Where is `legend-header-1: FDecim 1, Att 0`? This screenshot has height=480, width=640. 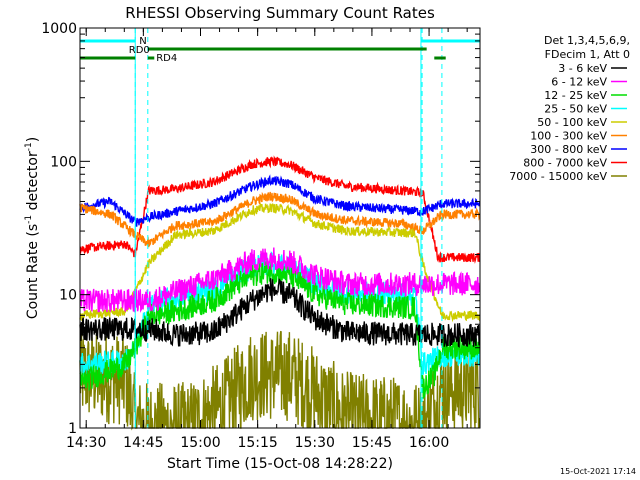
legend-header-1: FDecim 1, Att 0 is located at coordinates (587, 54).